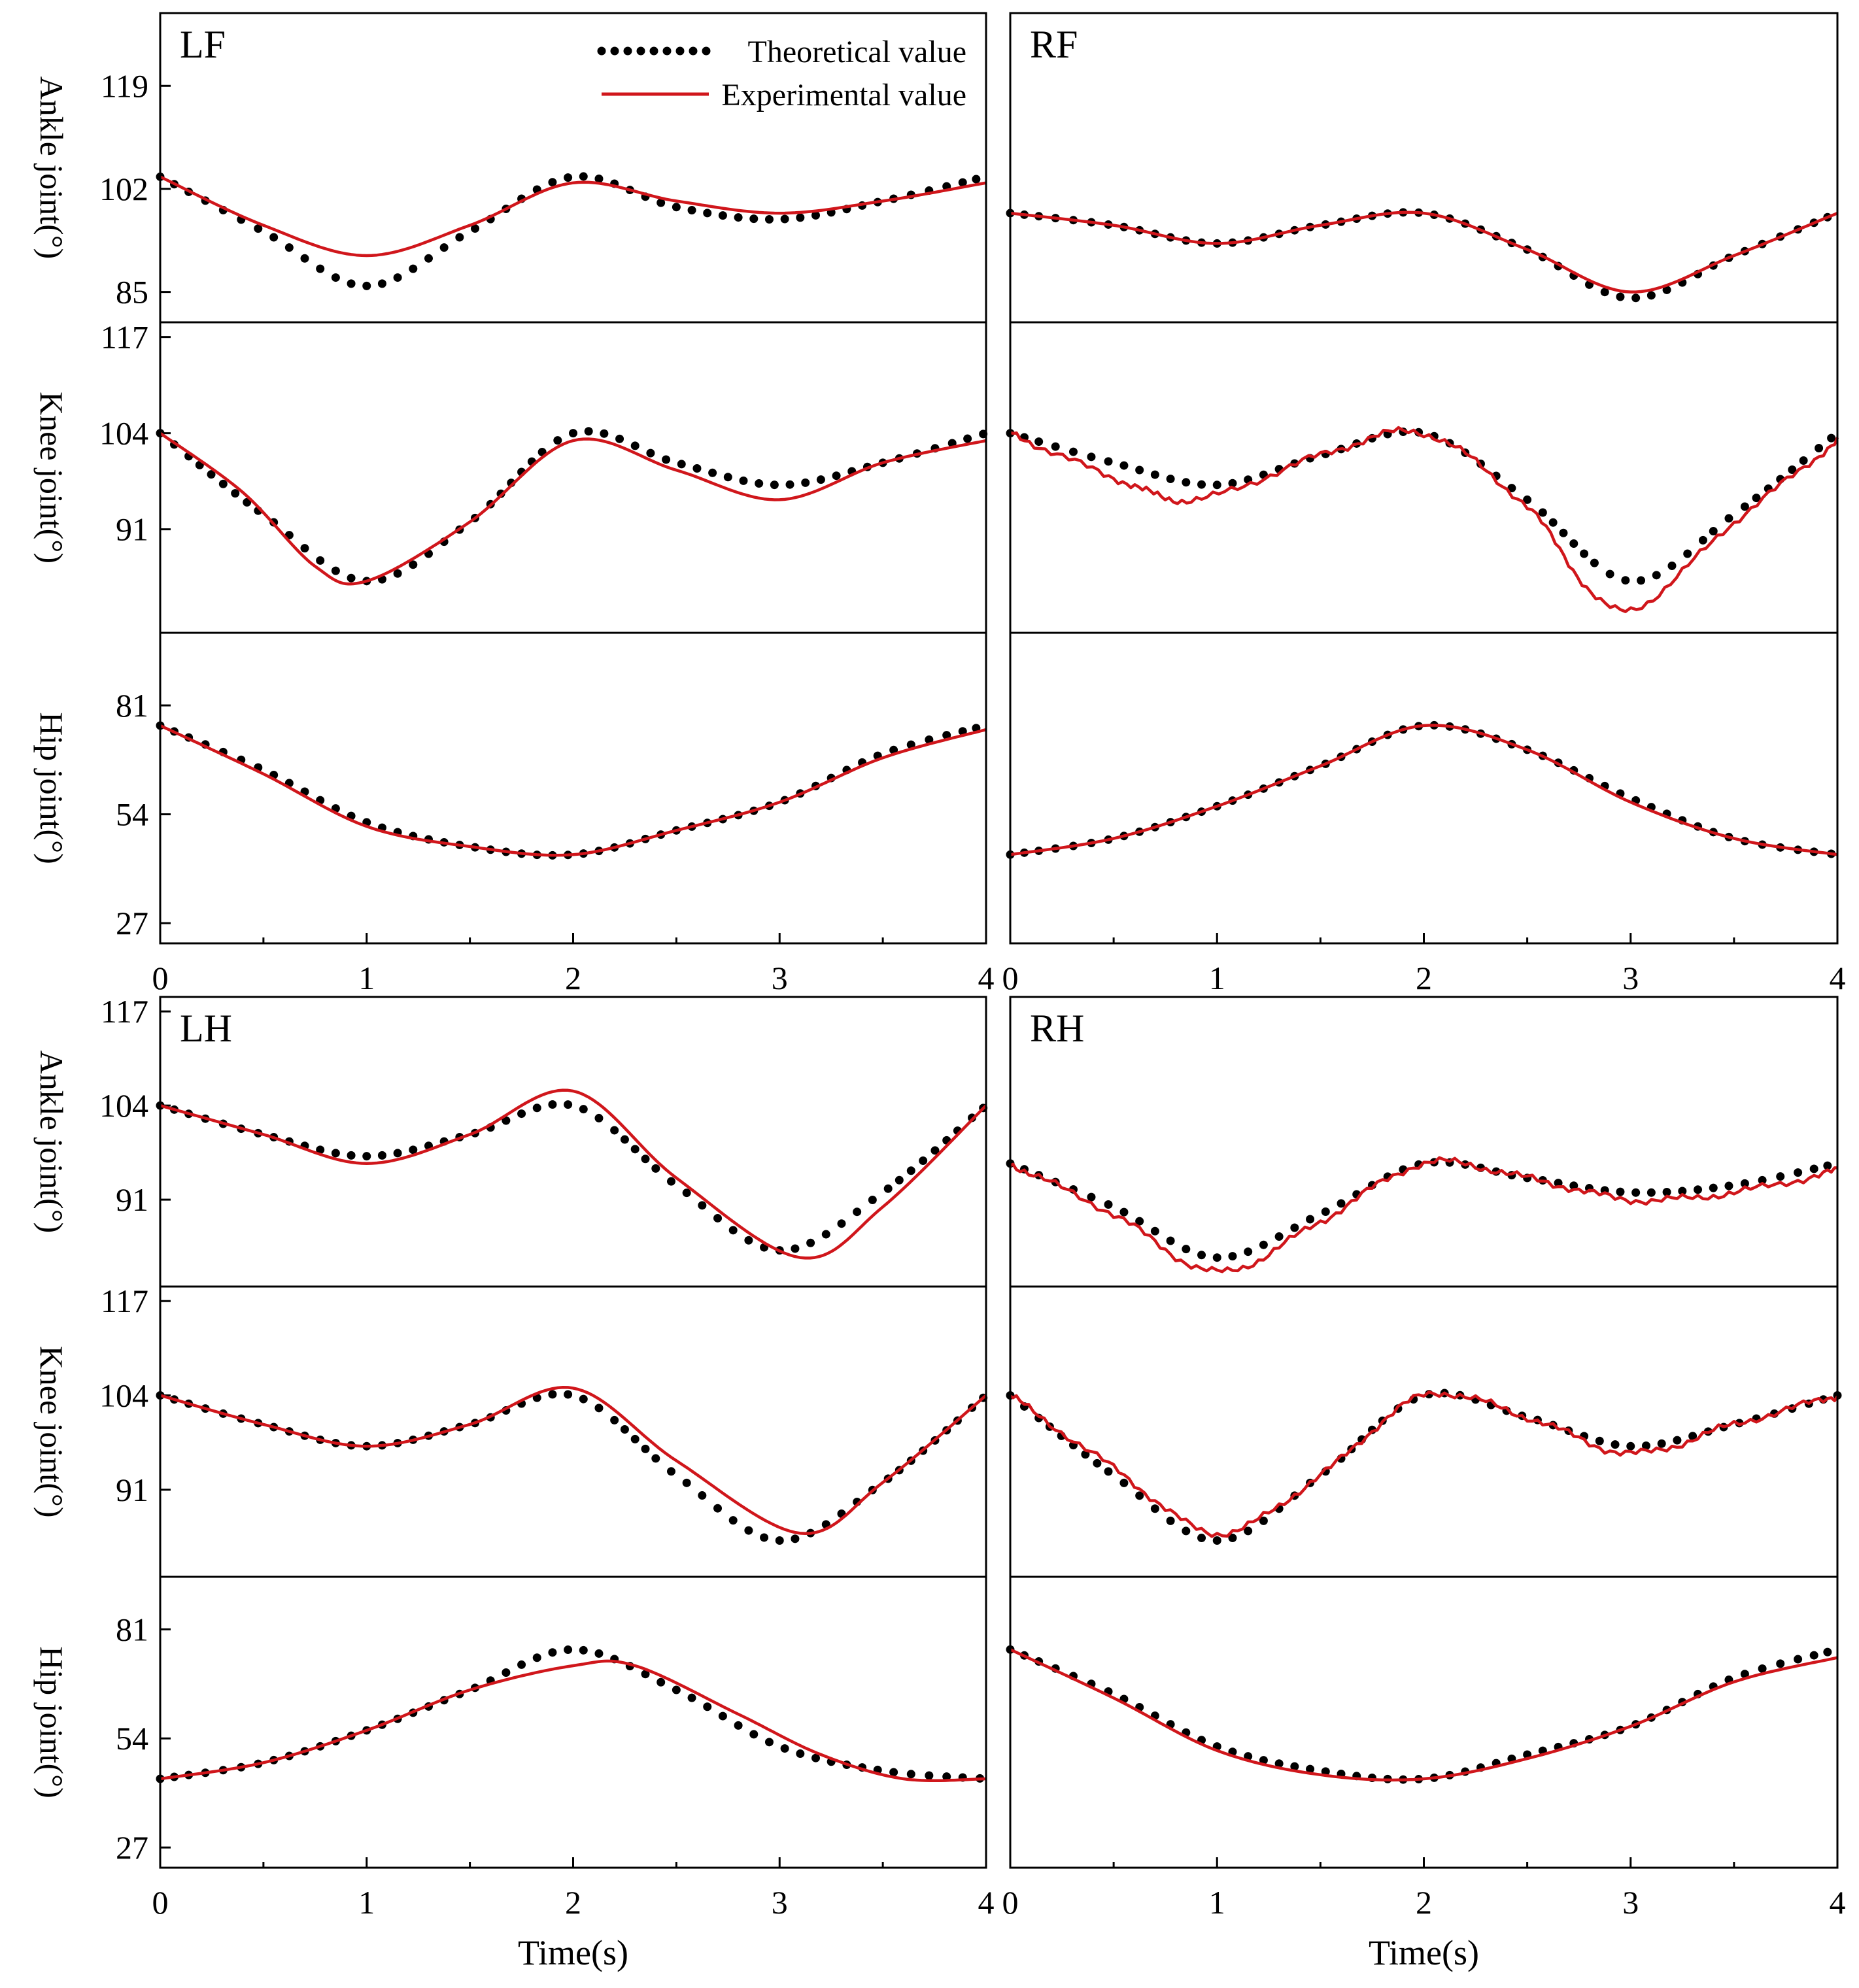  What do you see at coordinates (125, 1301) in the screenshot?
I see `y-tick-label: 117` at bounding box center [125, 1301].